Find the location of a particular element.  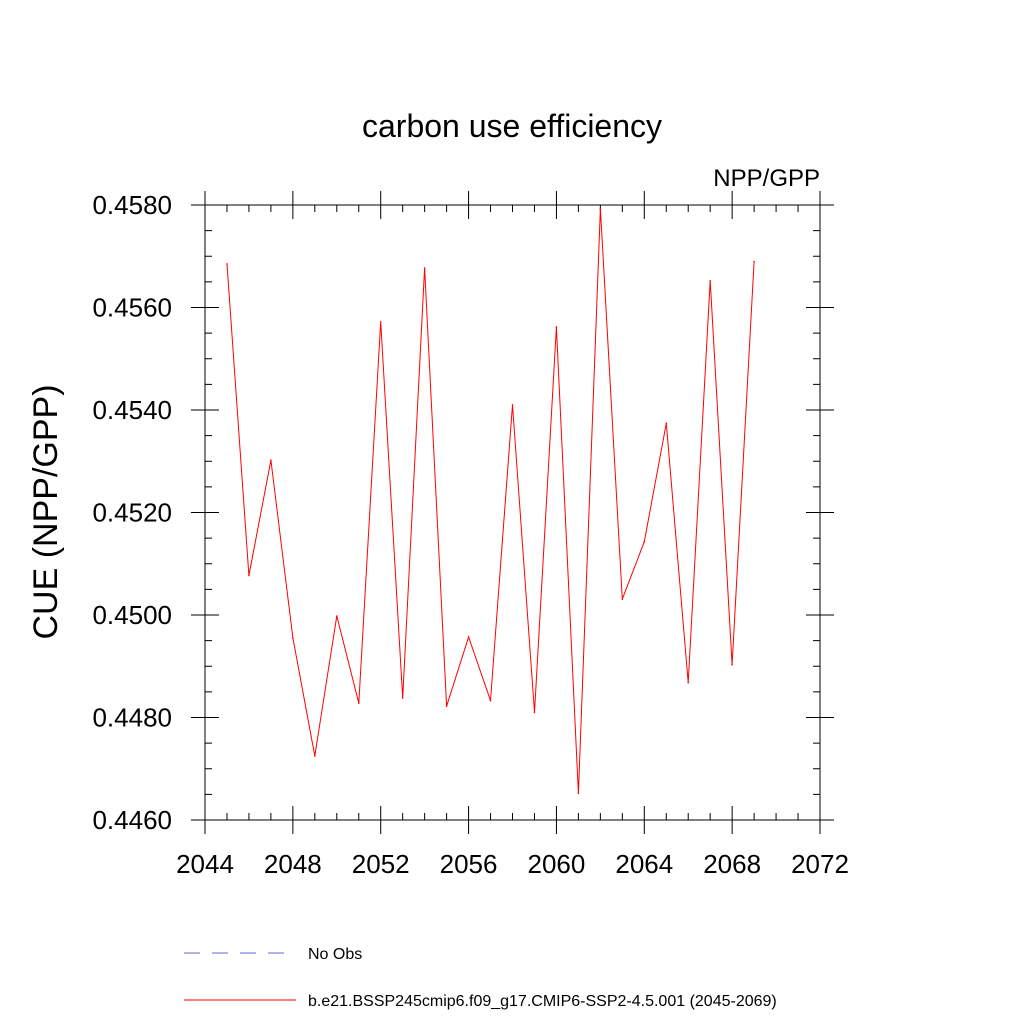

y-tick-label: 0.4580 is located at coordinates (132, 205).